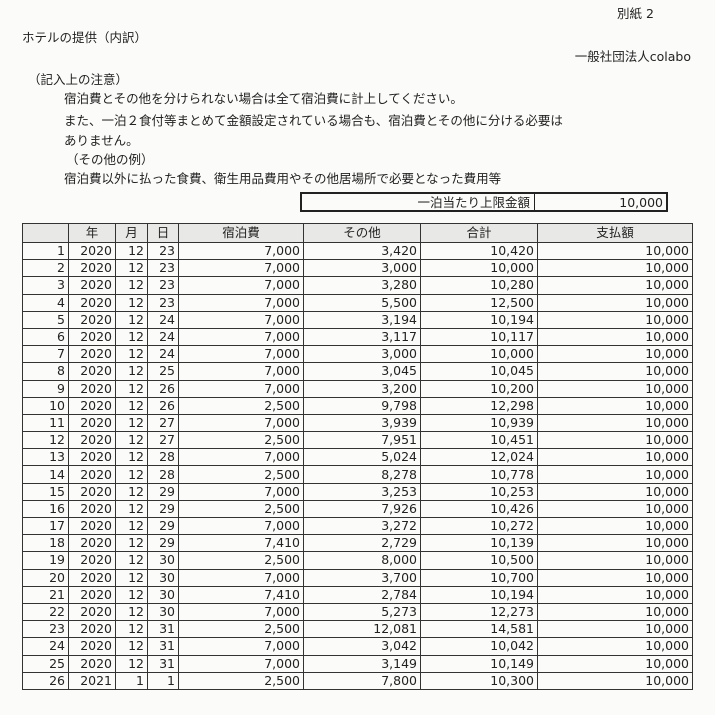 This screenshot has height=715, width=715. What do you see at coordinates (357, 233) in the screenshot?
I see `table-header-row: 年月日宿泊費 その他 合計 支払額` at bounding box center [357, 233].